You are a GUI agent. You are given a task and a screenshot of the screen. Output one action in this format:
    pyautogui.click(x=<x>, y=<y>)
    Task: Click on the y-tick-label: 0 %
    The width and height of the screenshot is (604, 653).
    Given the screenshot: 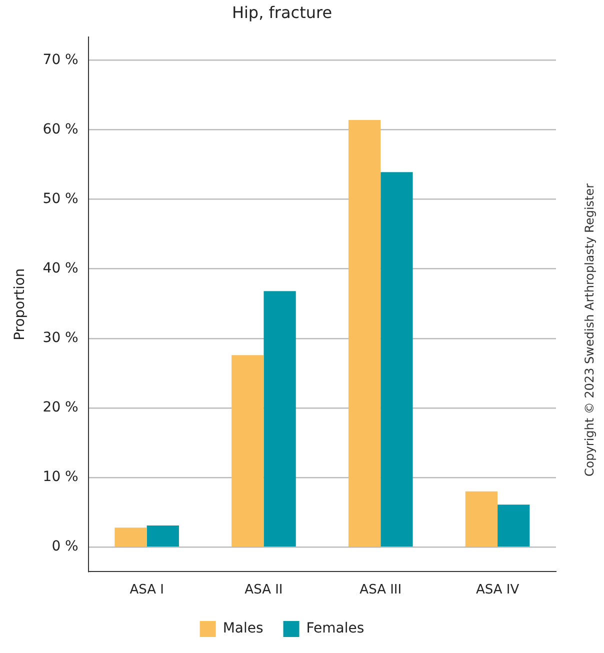 What is the action you would take?
    pyautogui.click(x=65, y=546)
    